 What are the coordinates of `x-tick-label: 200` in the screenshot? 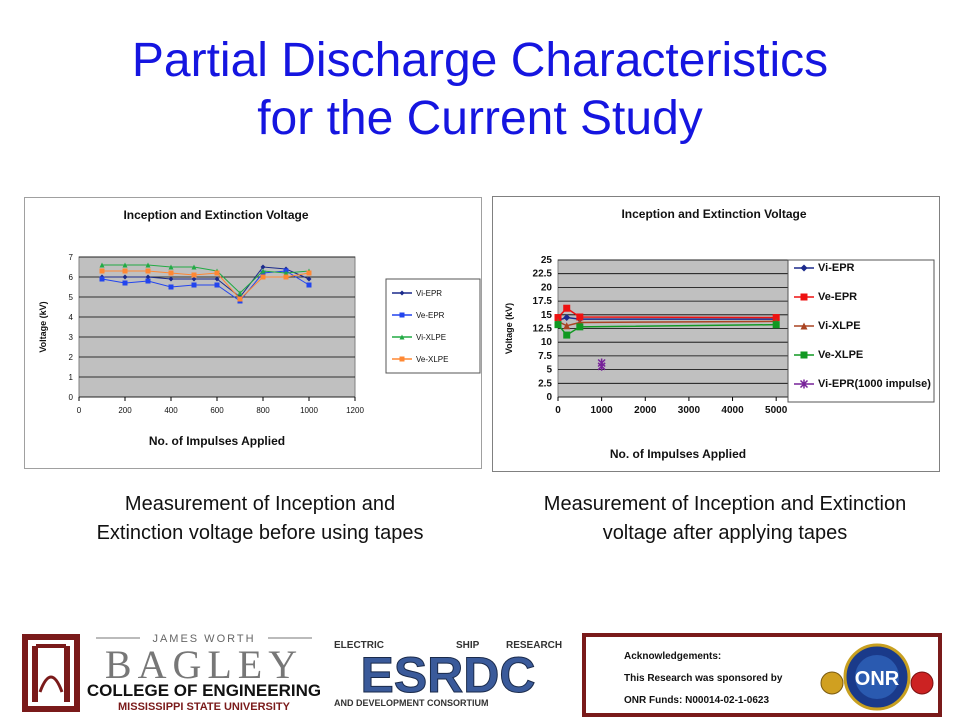 It's located at (125, 410).